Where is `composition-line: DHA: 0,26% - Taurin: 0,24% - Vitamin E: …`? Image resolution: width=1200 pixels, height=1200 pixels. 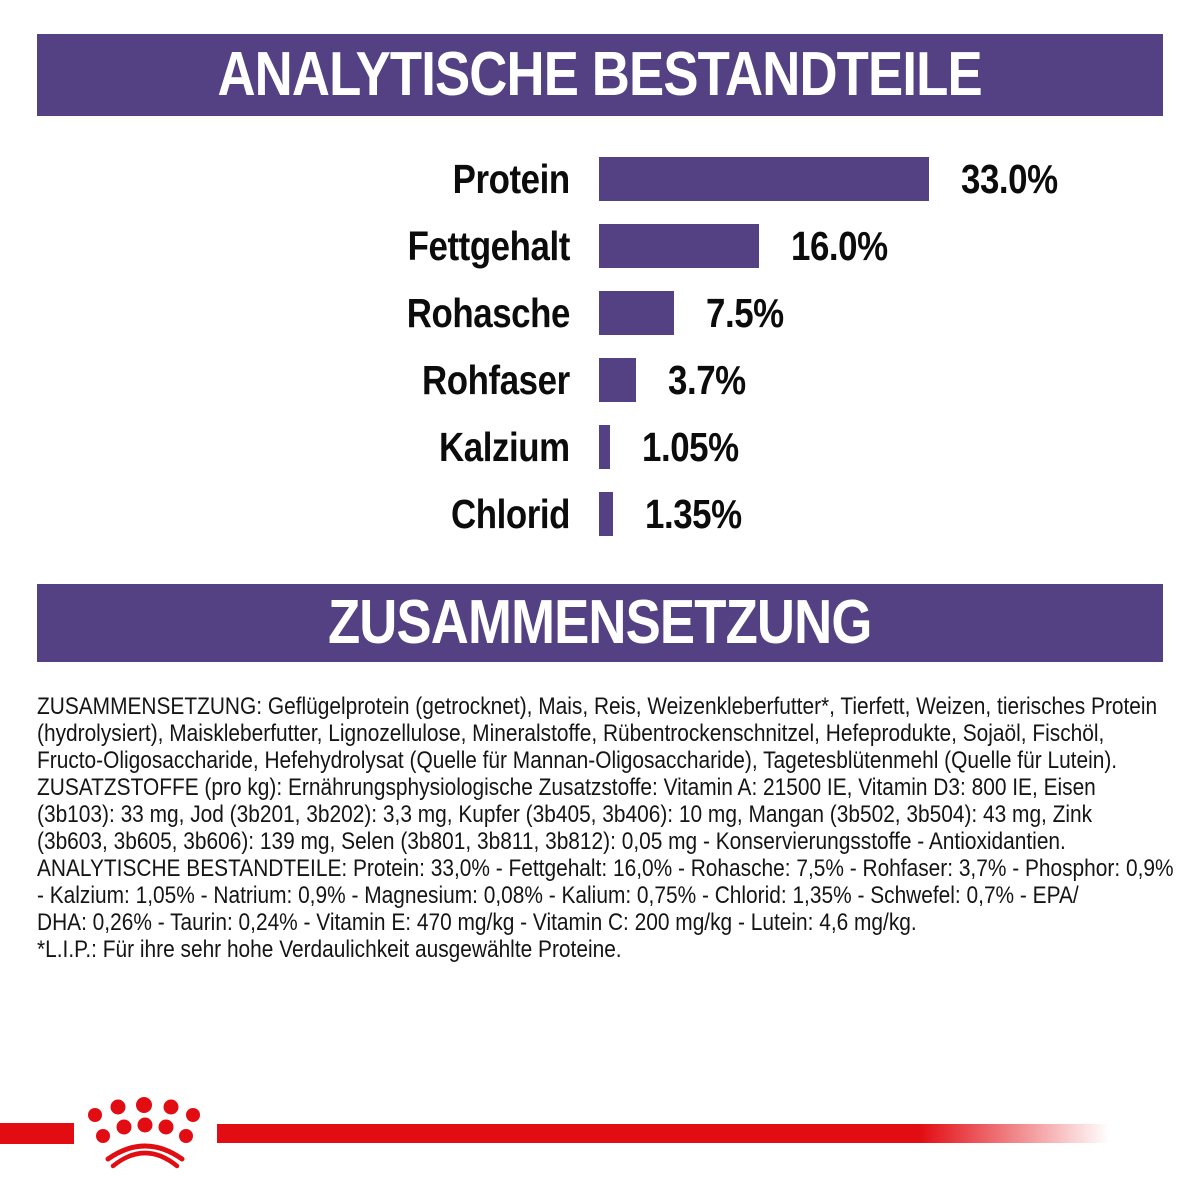
composition-line: DHA: 0,26% - Taurin: 0,24% - Vitamin E: … is located at coordinates (477, 922).